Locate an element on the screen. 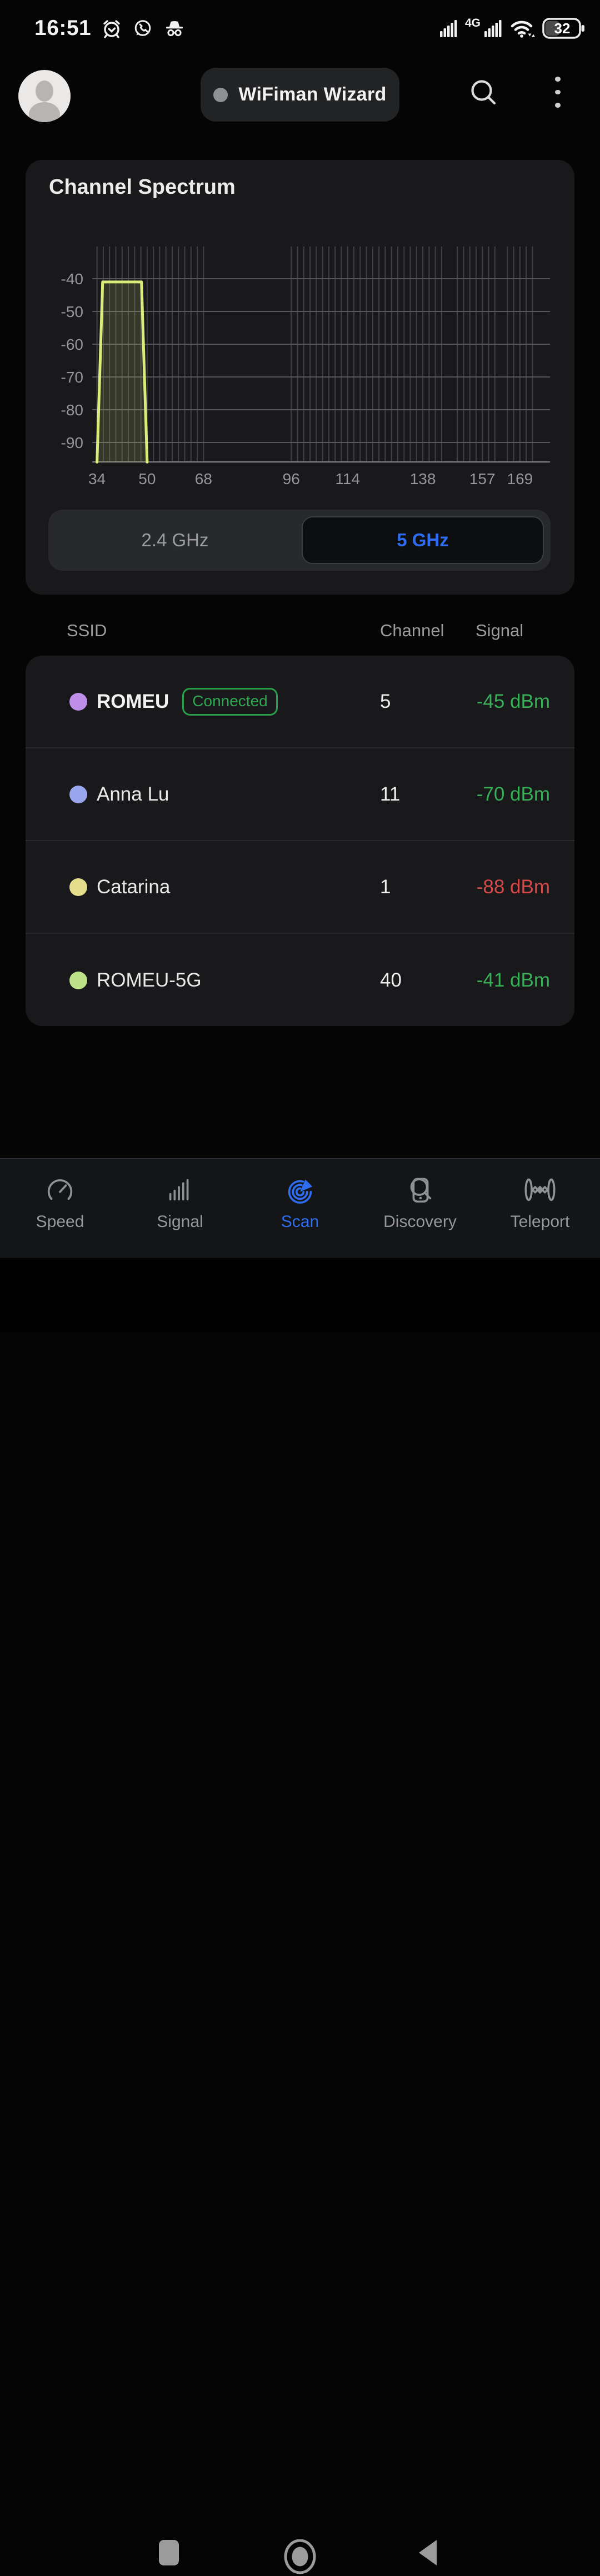  x-axis-tick: 34 is located at coordinates (97, 478).